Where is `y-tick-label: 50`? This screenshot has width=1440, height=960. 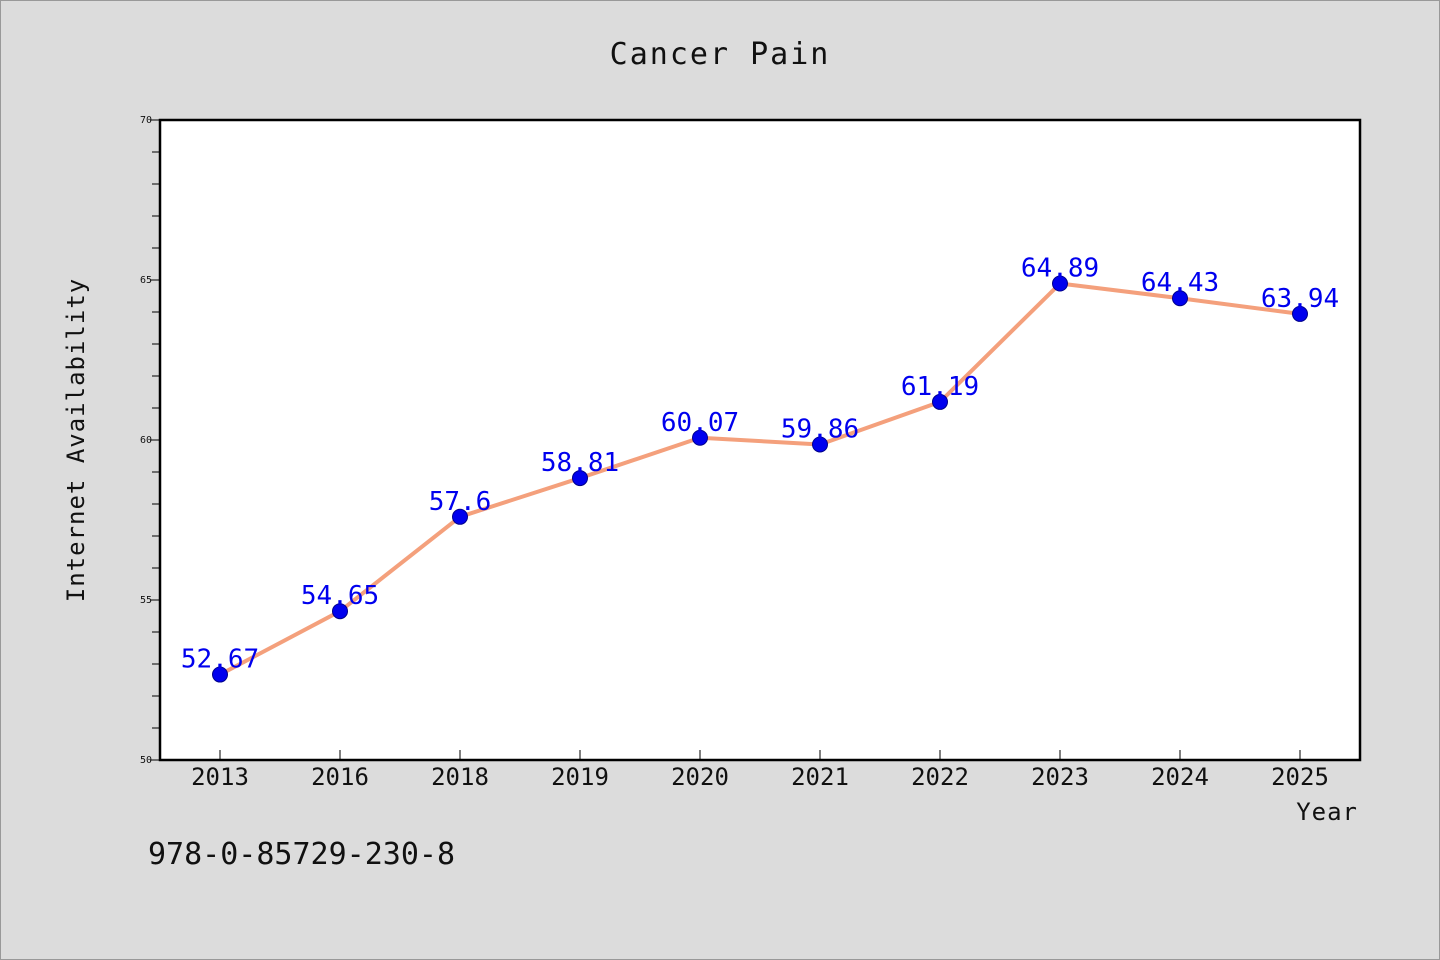 y-tick-label: 50 is located at coordinates (146, 760).